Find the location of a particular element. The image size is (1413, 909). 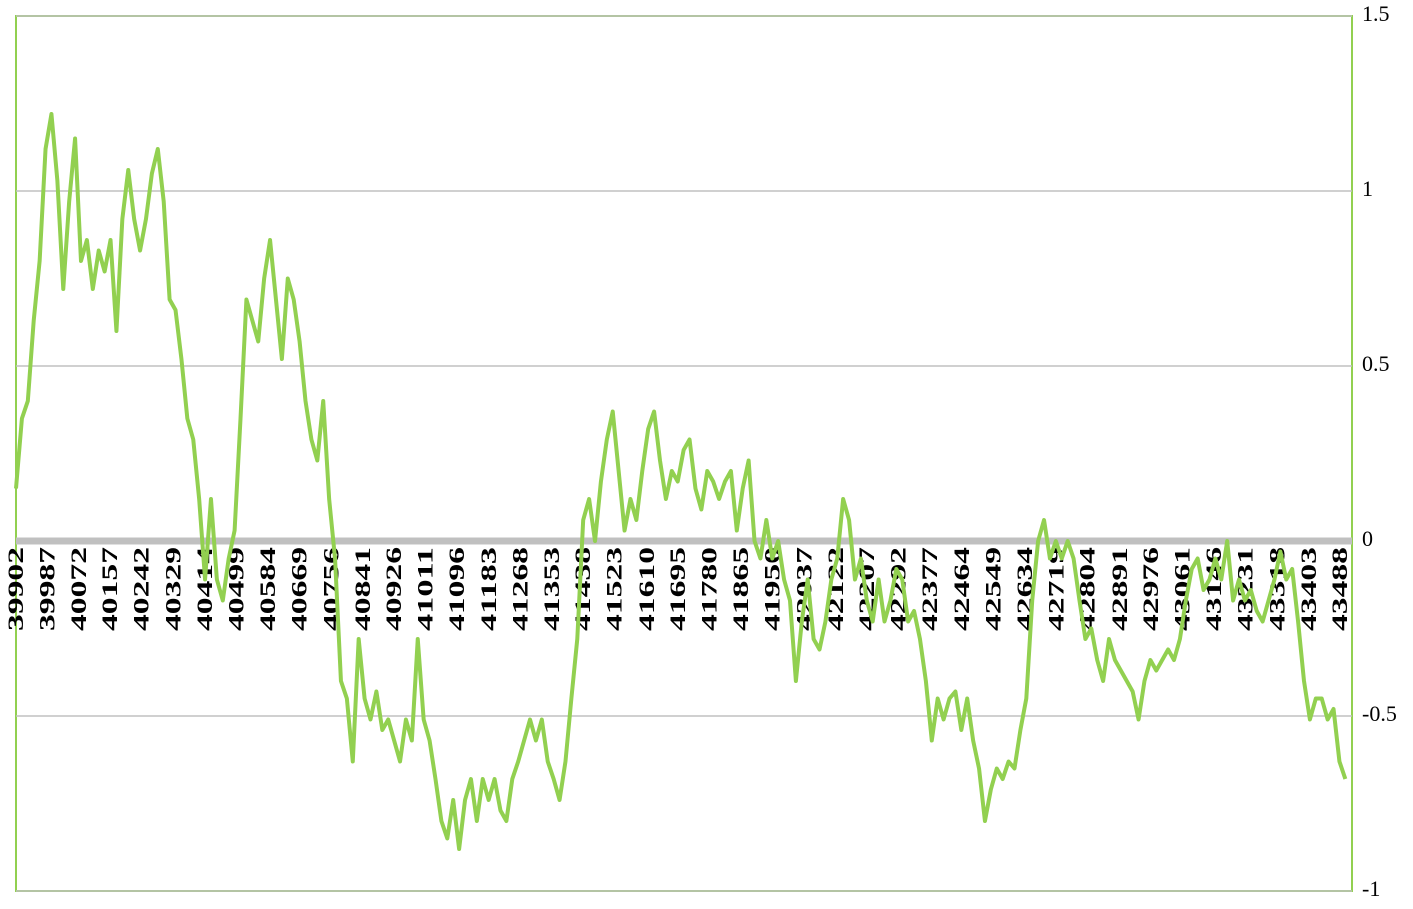

x-tick-label: 42377 is located at coordinates (929, 589).